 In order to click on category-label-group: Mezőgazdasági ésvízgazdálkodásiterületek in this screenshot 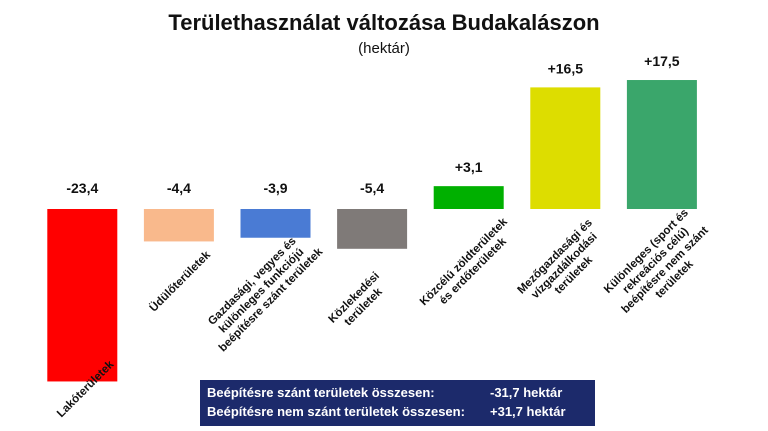, I will do `click(564, 266)`.